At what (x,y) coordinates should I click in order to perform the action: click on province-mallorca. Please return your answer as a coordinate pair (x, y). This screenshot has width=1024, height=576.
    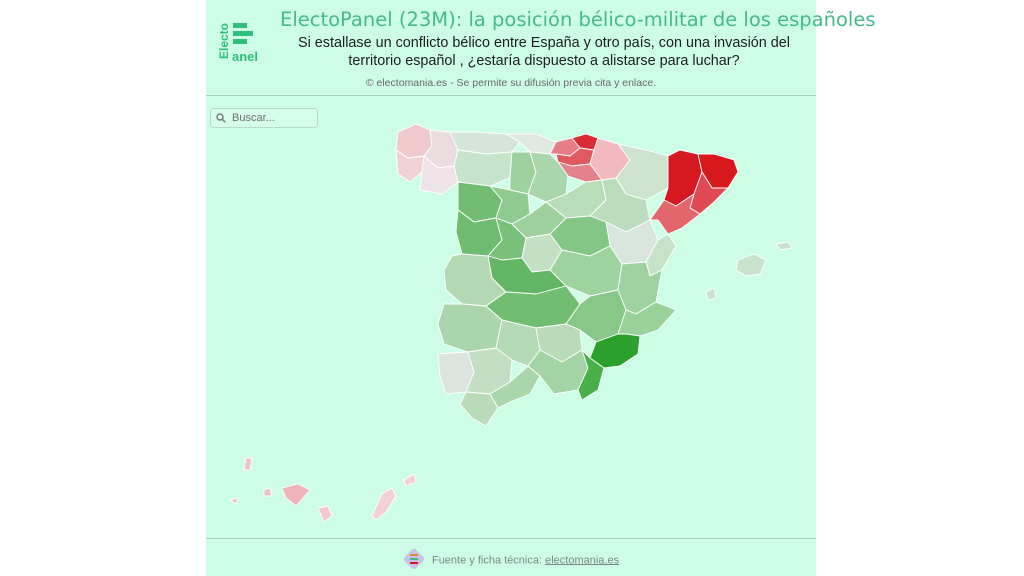
    Looking at the image, I should click on (751, 265).